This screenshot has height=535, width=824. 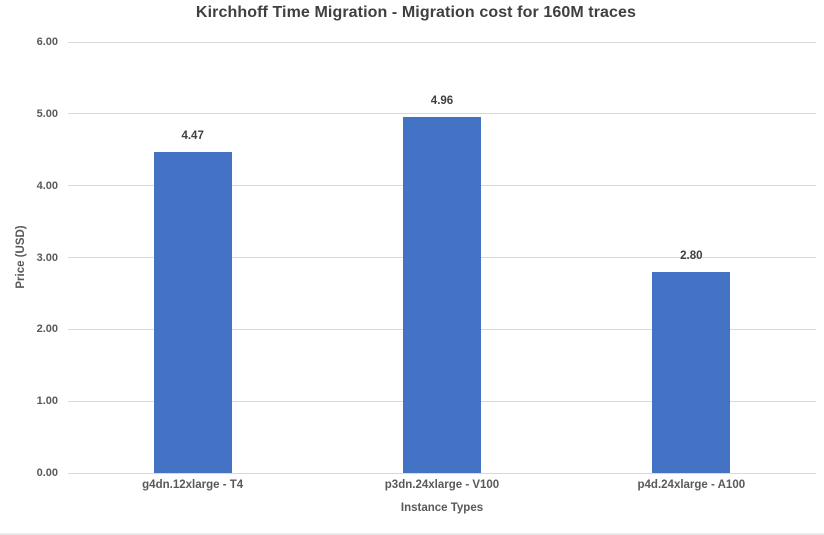 I want to click on bar-value-label: 4.47, so click(x=192, y=135).